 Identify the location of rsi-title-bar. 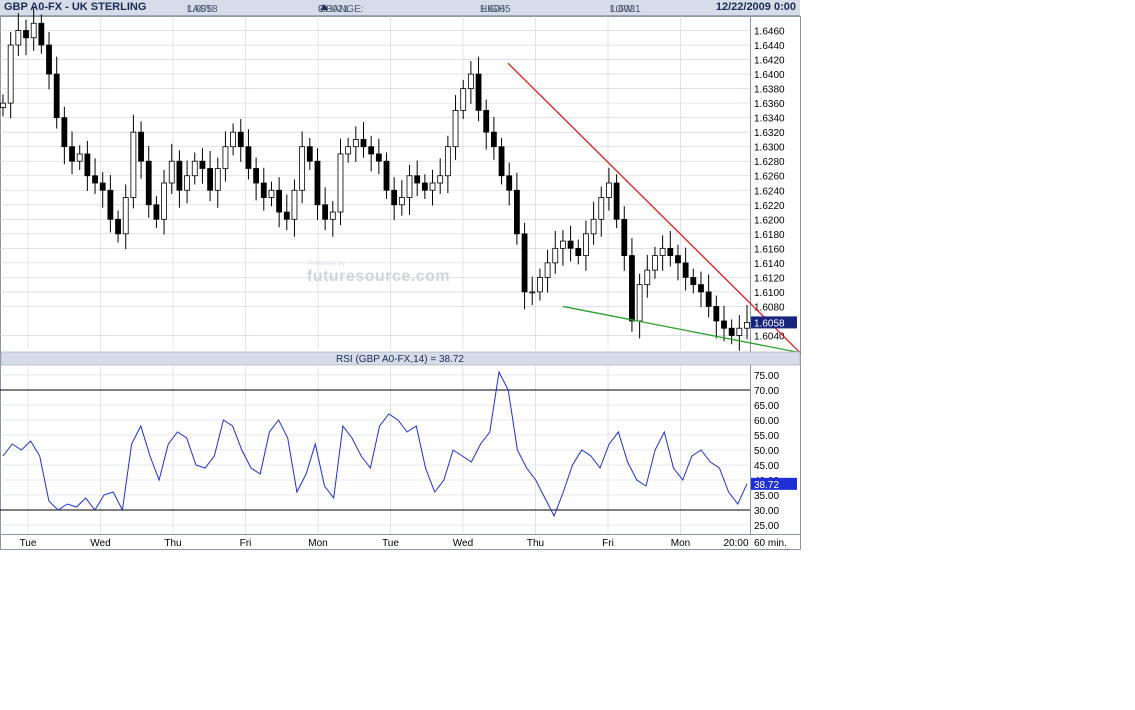
(400, 358).